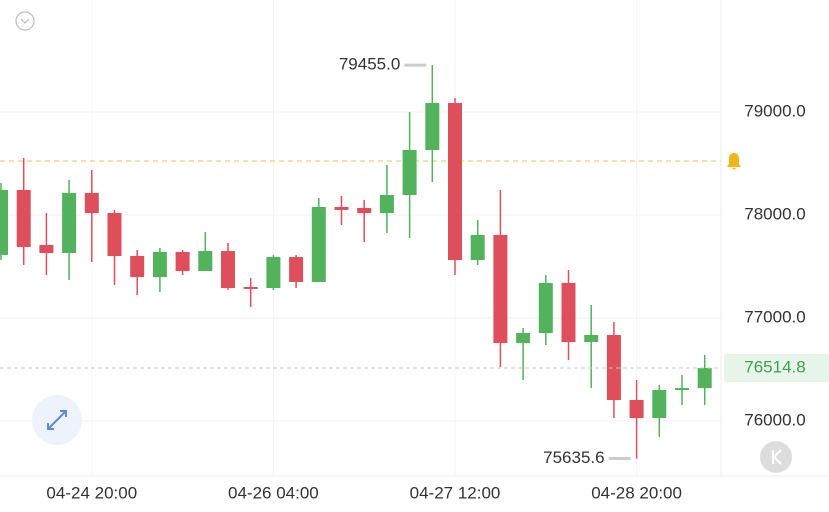 The image size is (829, 512). I want to click on max-label: 79455.0, so click(369, 64).